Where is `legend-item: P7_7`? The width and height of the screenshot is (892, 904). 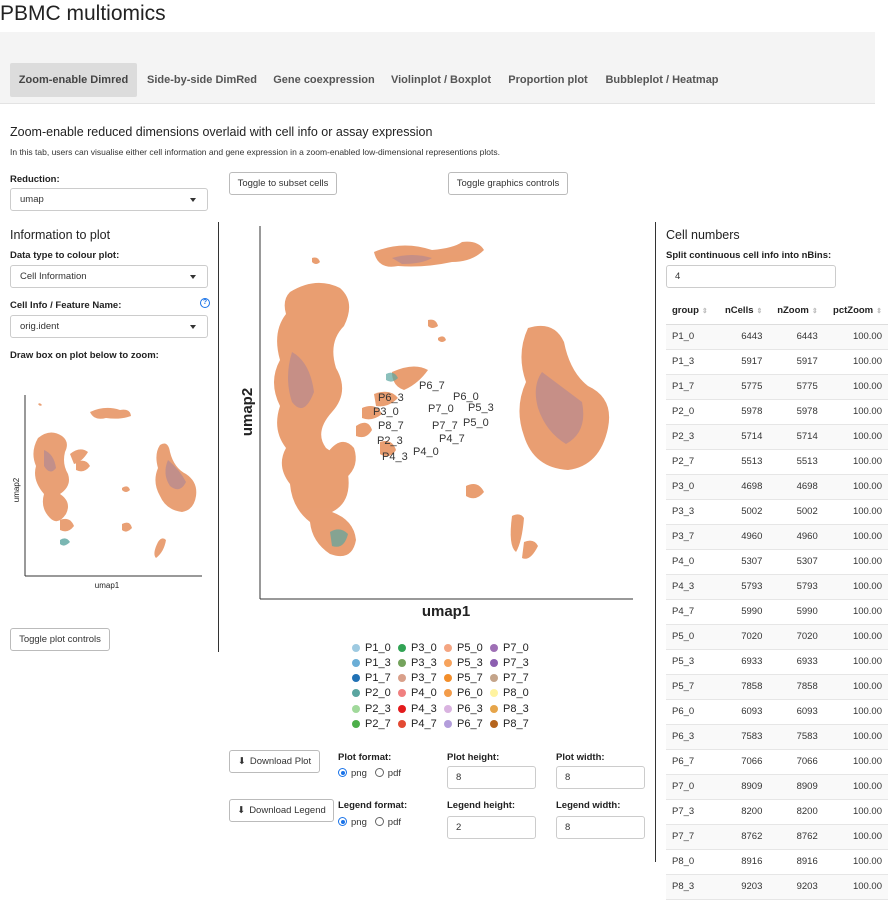 legend-item: P7_7 is located at coordinates (509, 678).